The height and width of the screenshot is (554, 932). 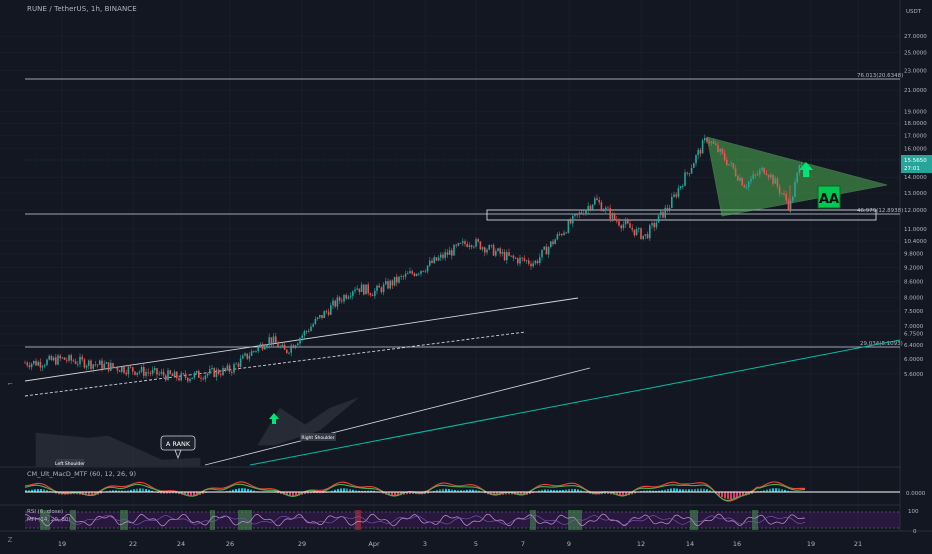 What do you see at coordinates (10, 540) in the screenshot?
I see `timezone-icon: Z` at bounding box center [10, 540].